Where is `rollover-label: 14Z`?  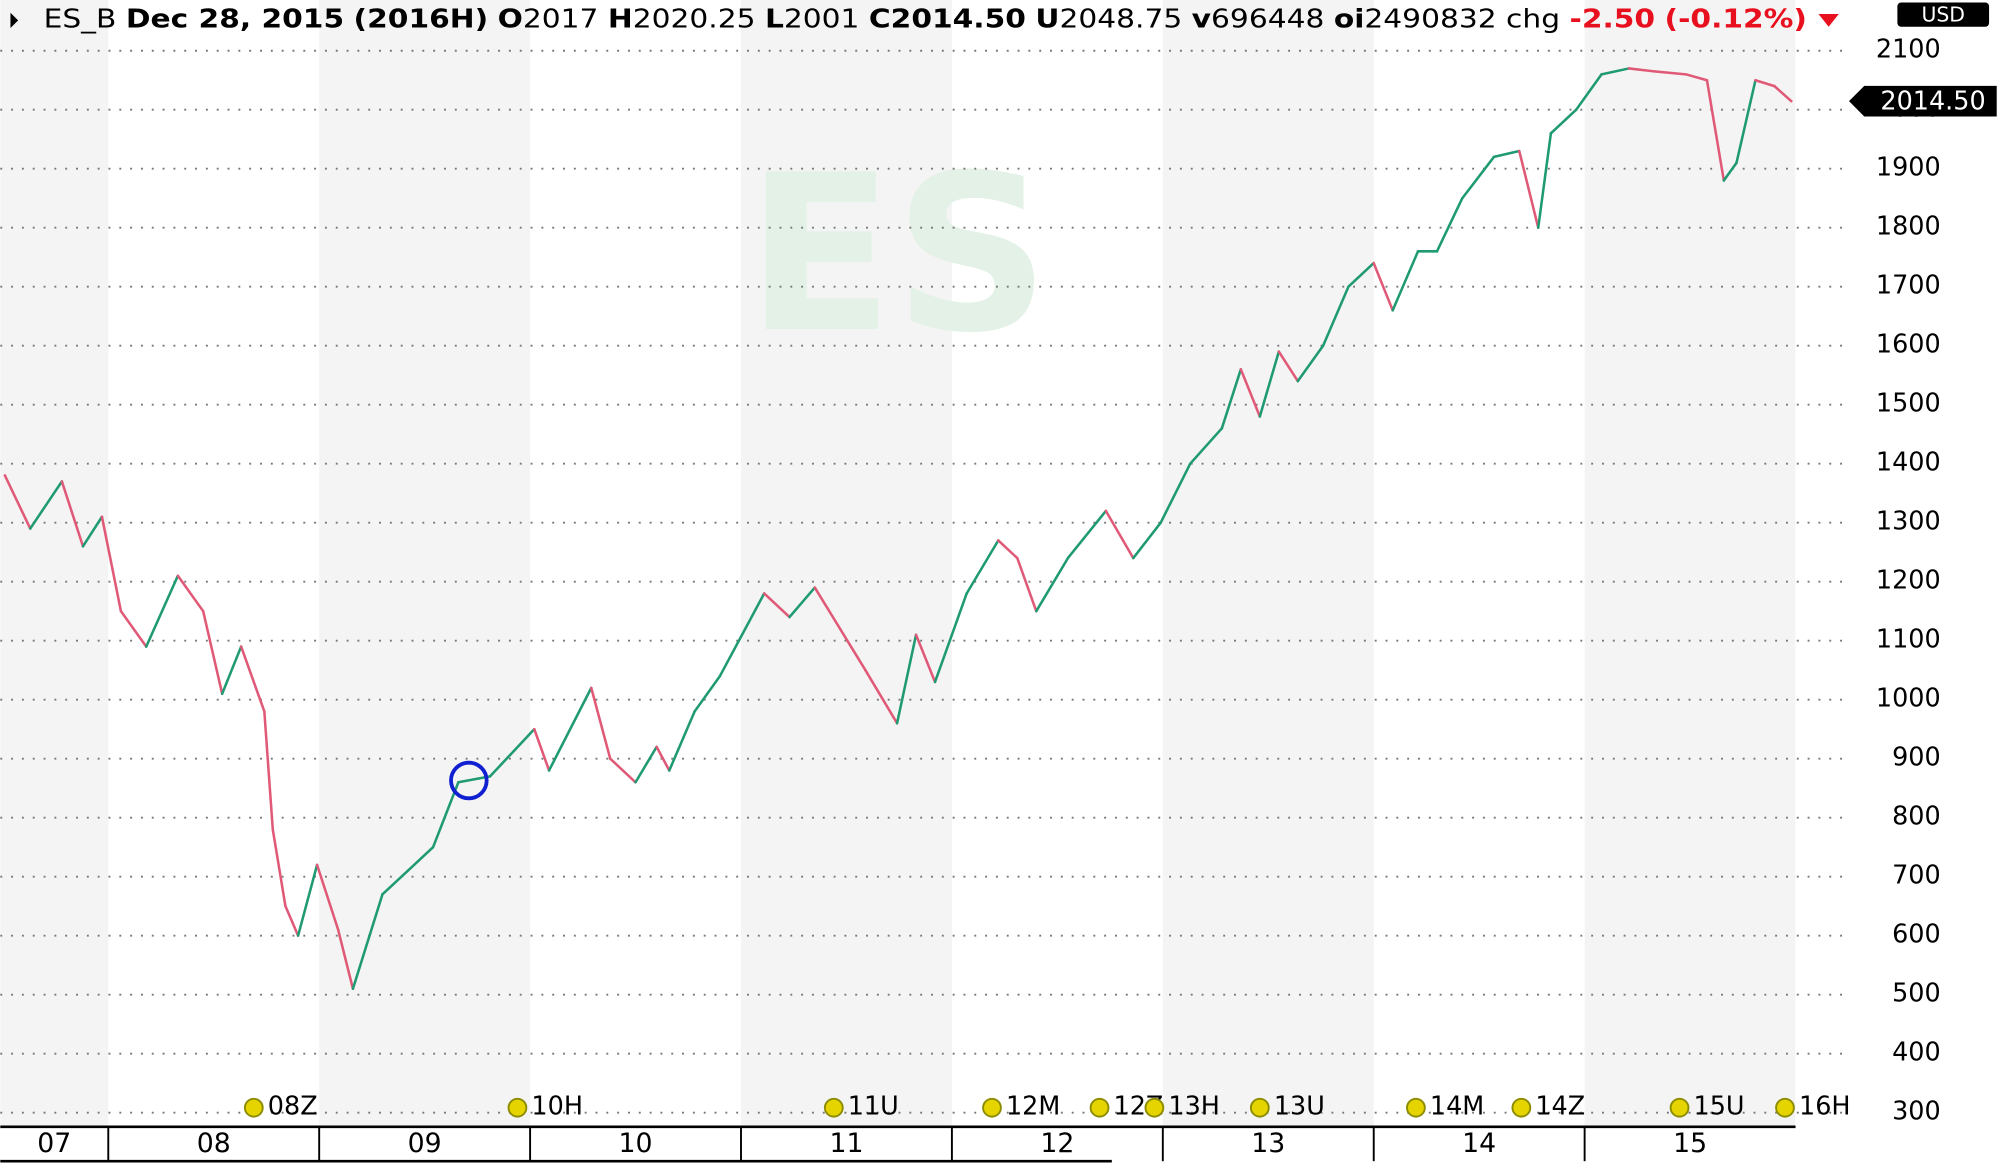
rollover-label: 14Z is located at coordinates (1560, 1107).